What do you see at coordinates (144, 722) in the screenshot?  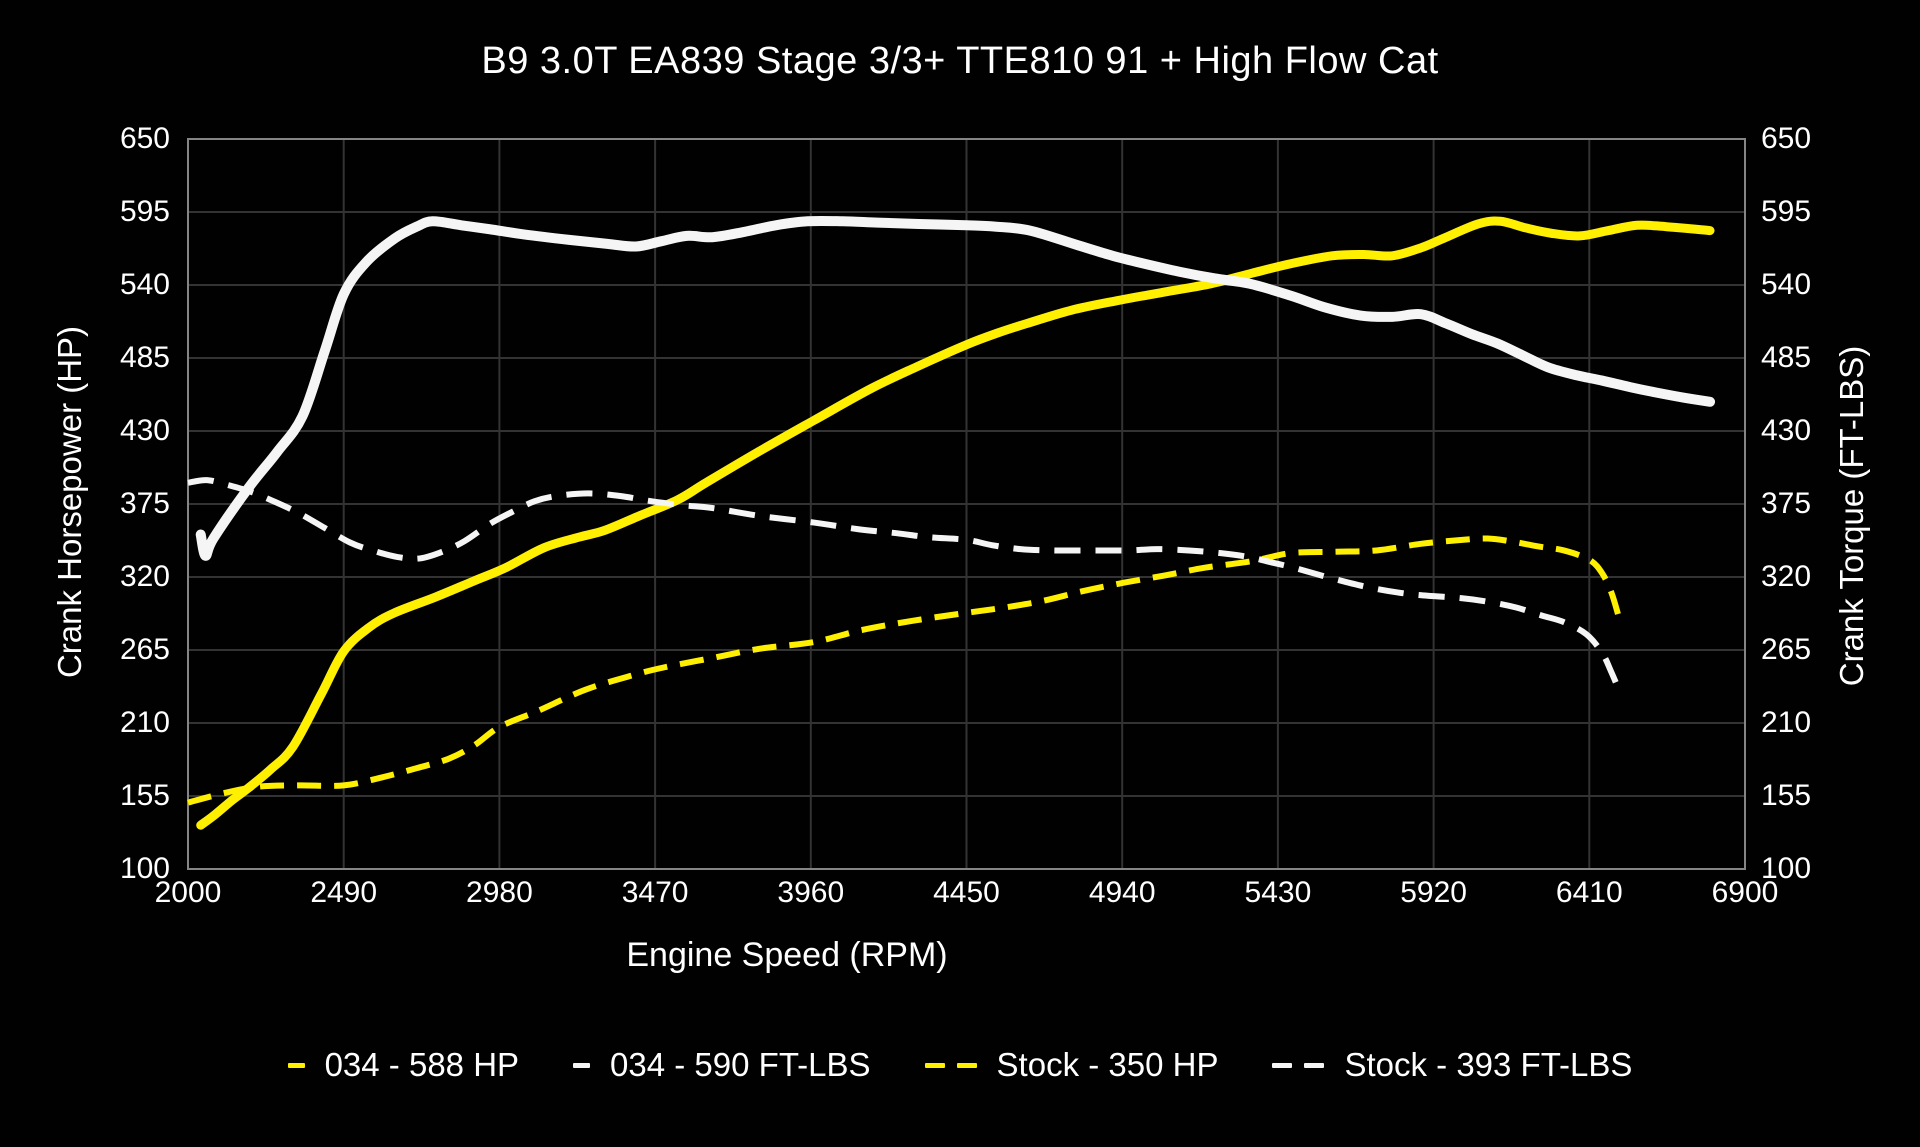 I see `y-tick-label-left: 210` at bounding box center [144, 722].